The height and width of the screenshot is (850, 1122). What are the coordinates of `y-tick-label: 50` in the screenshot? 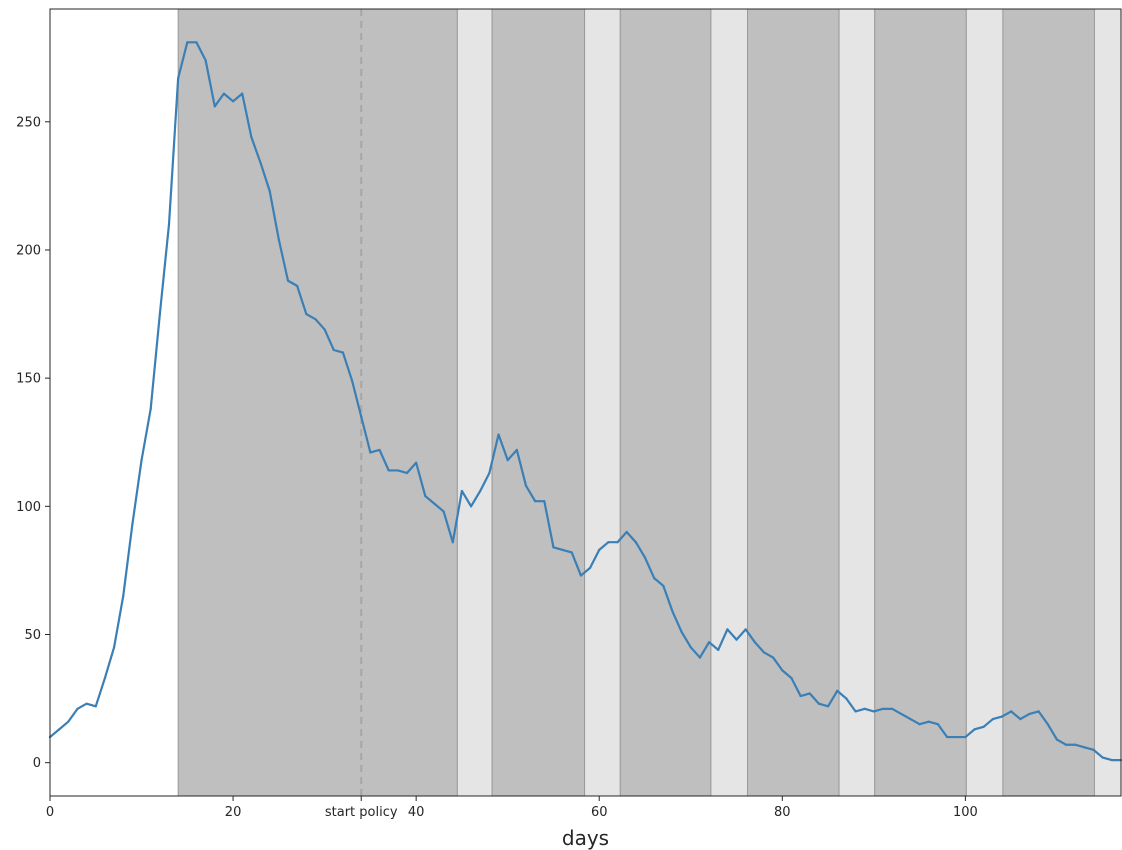 It's located at (32, 635).